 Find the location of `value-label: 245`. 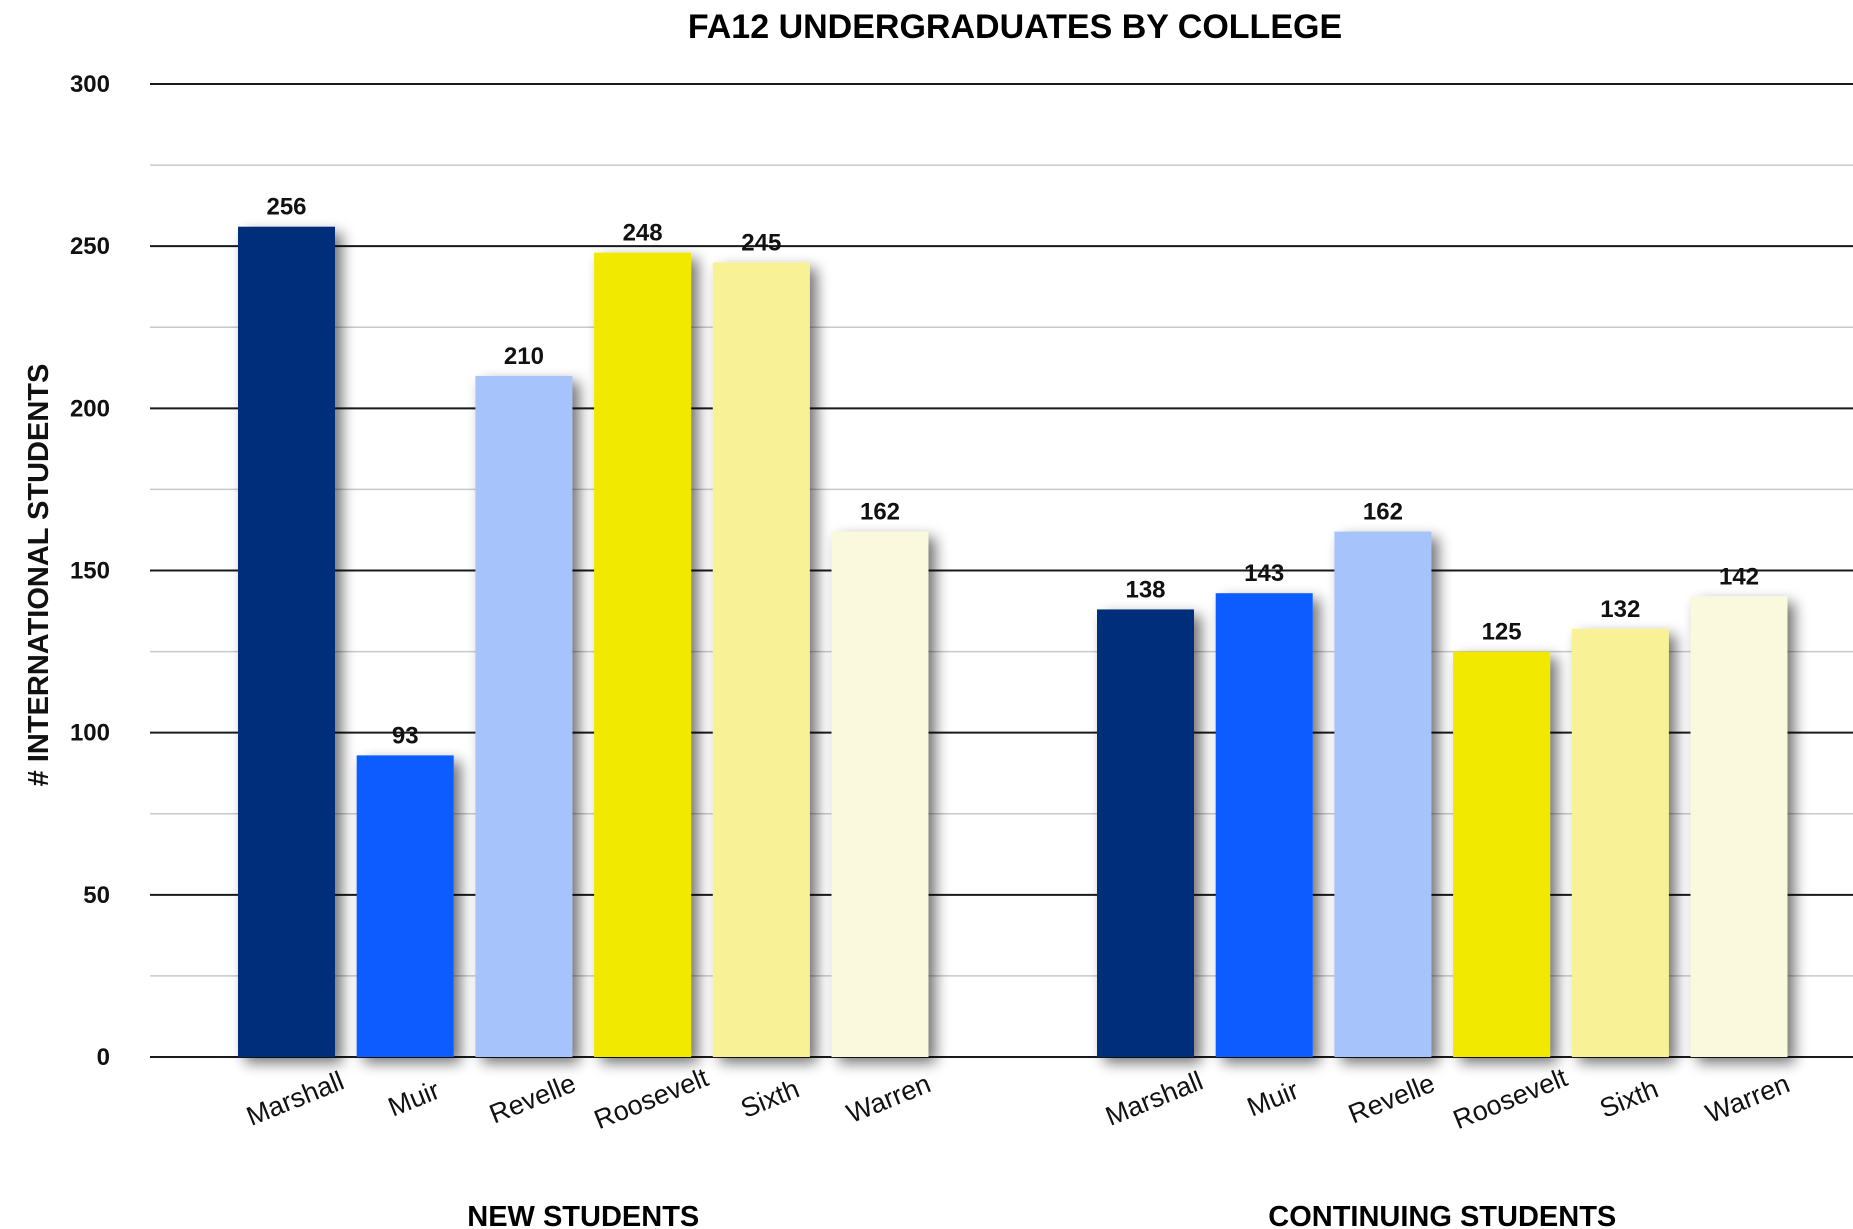

value-label: 245 is located at coordinates (761, 242).